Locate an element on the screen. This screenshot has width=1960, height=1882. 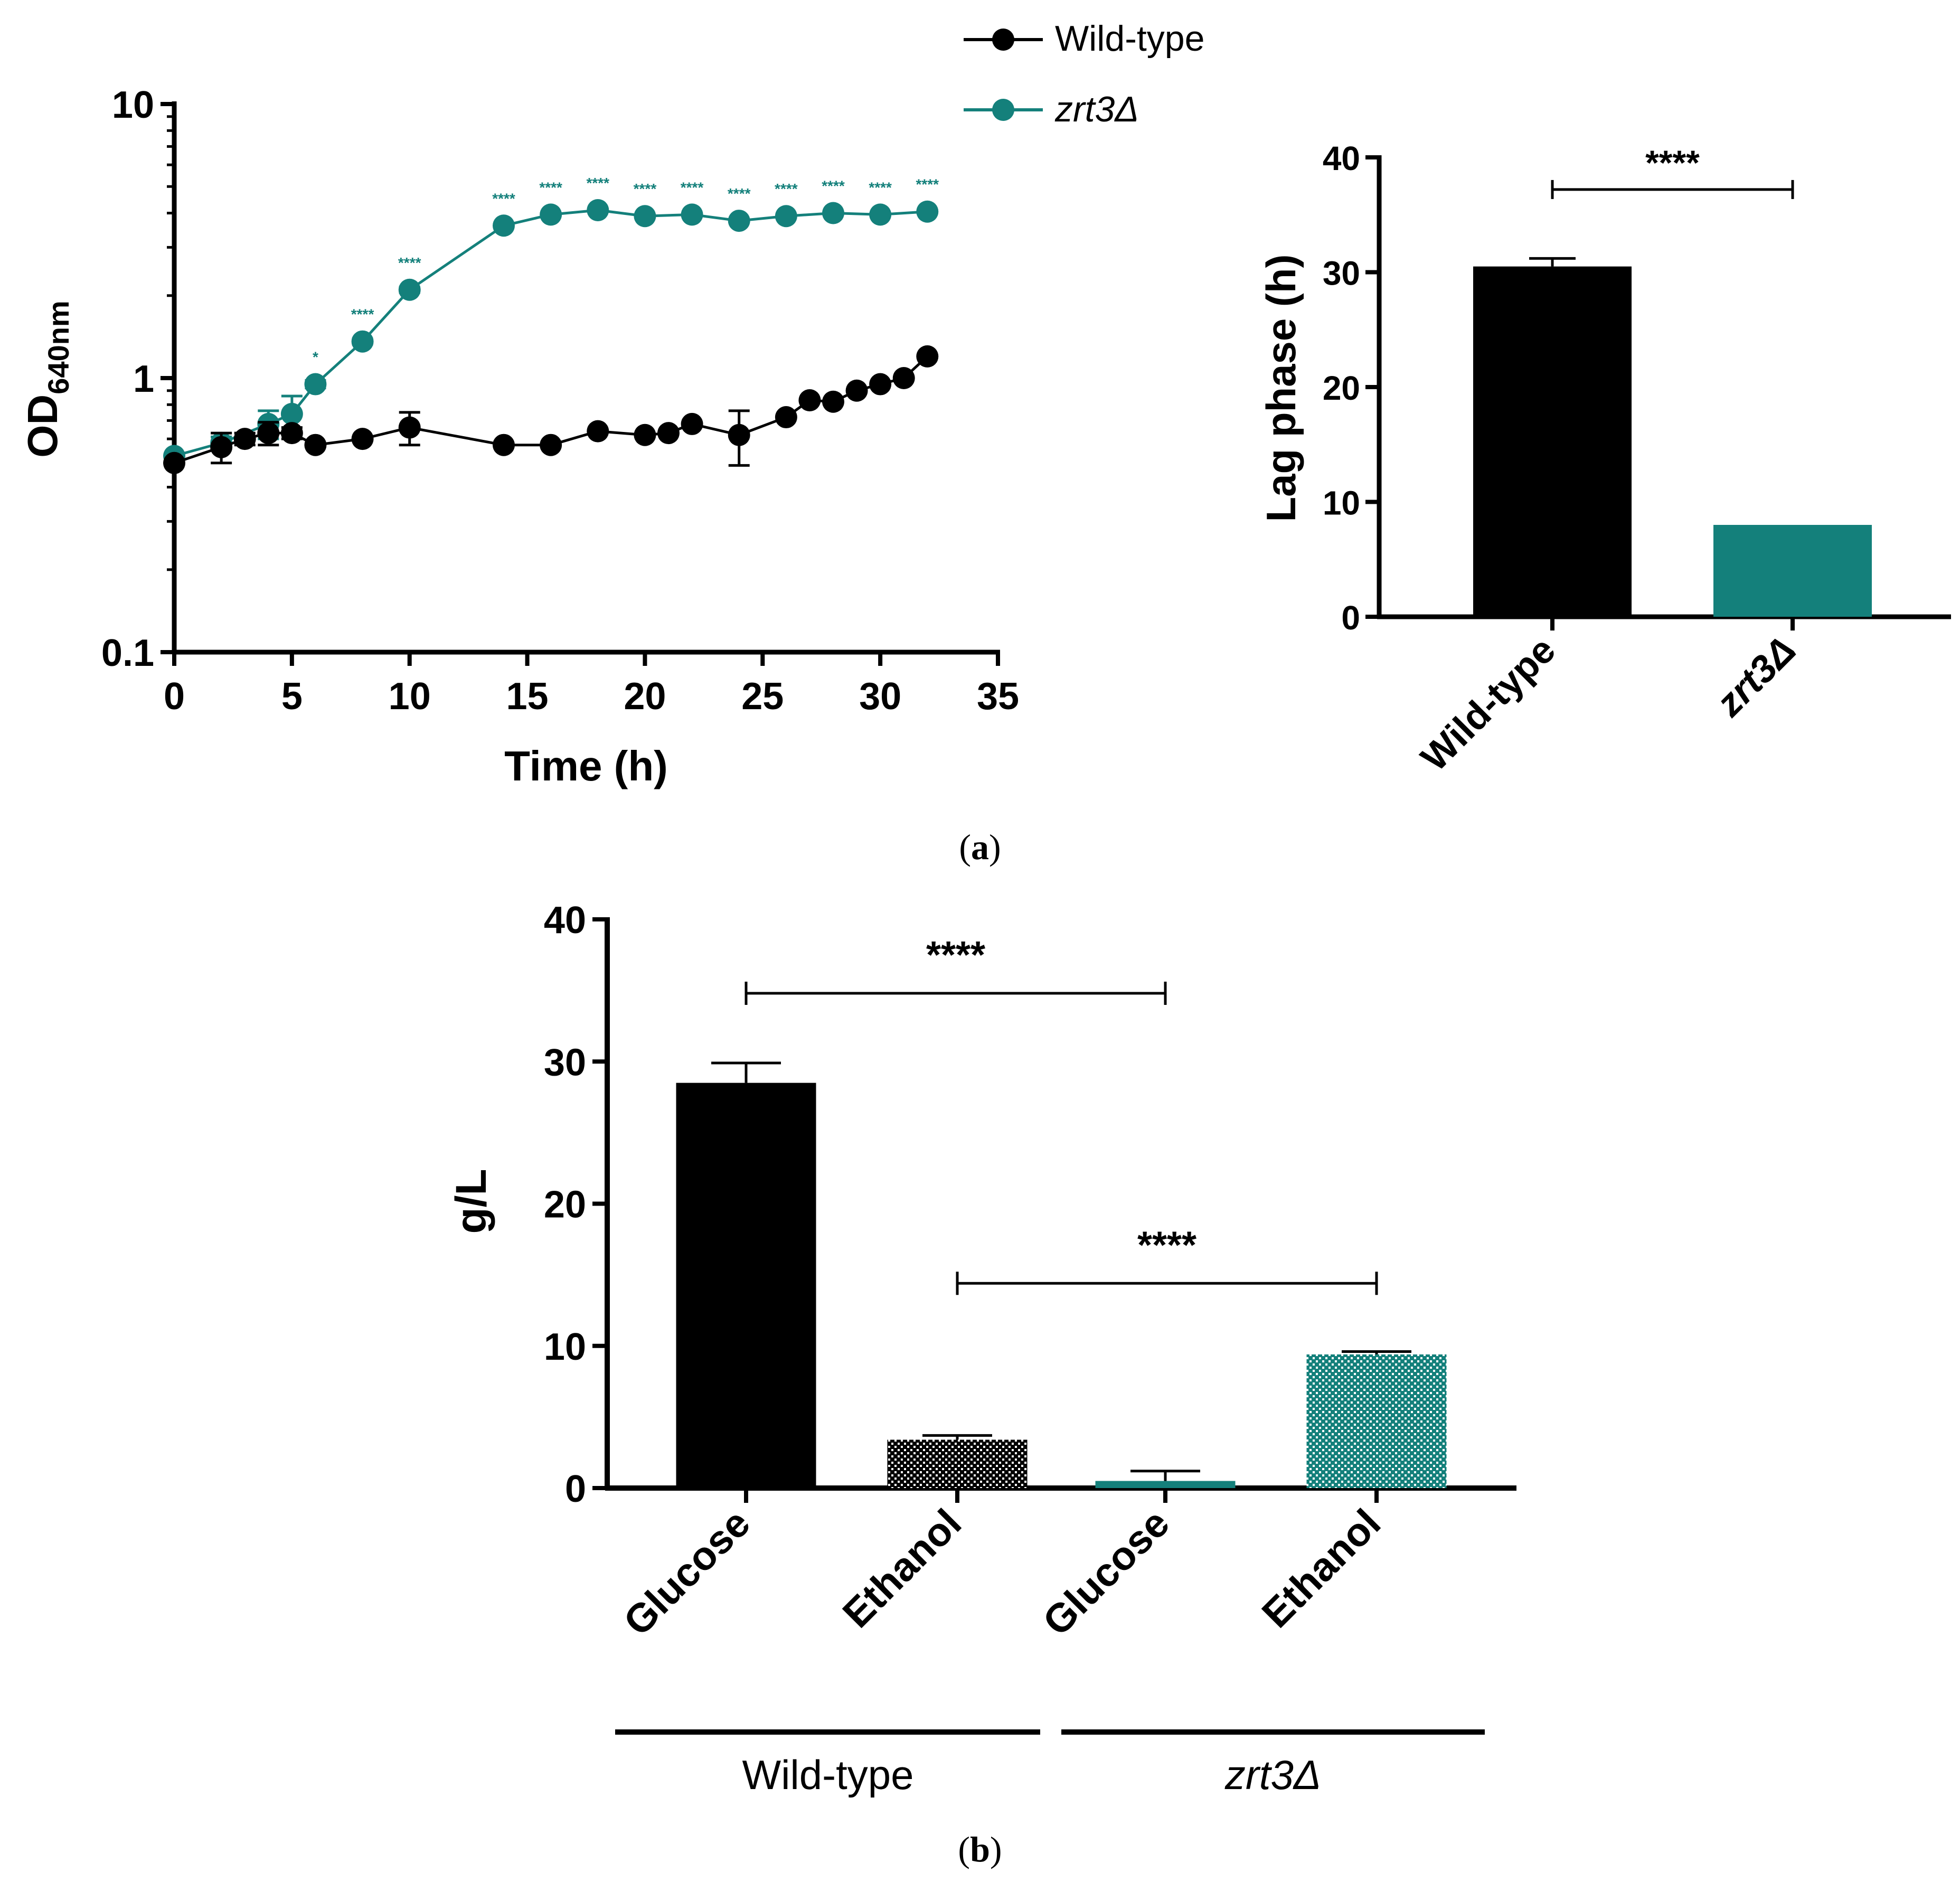
lag-y-tick-label: 0 is located at coordinates (1350, 618).